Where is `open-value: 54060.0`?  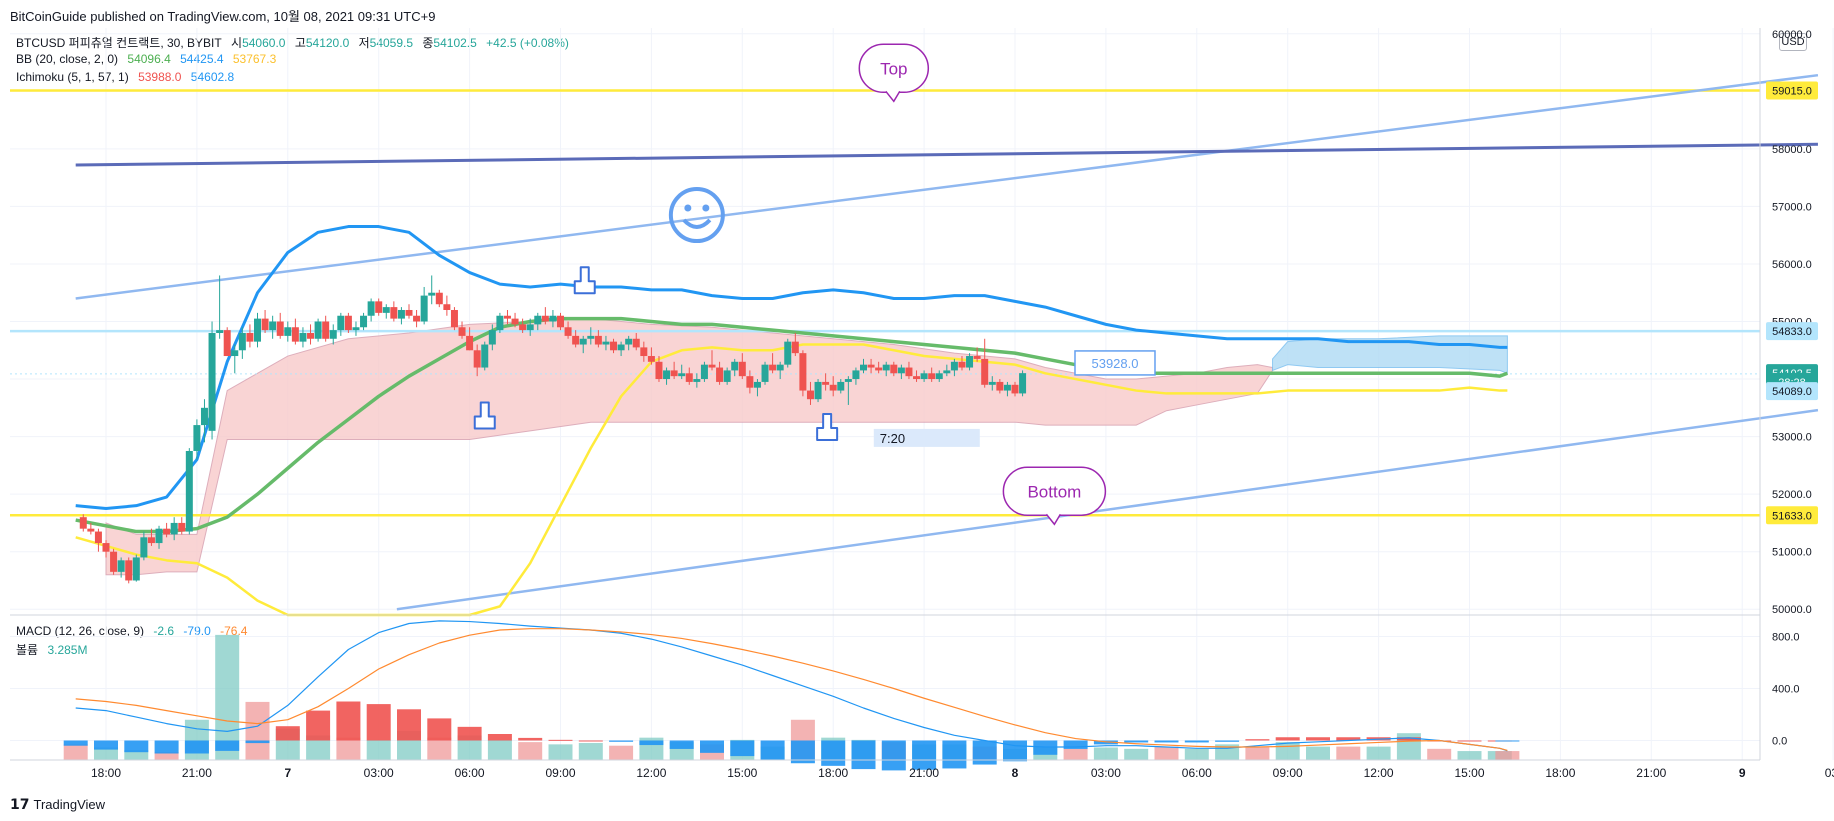 open-value: 54060.0 is located at coordinates (264, 43).